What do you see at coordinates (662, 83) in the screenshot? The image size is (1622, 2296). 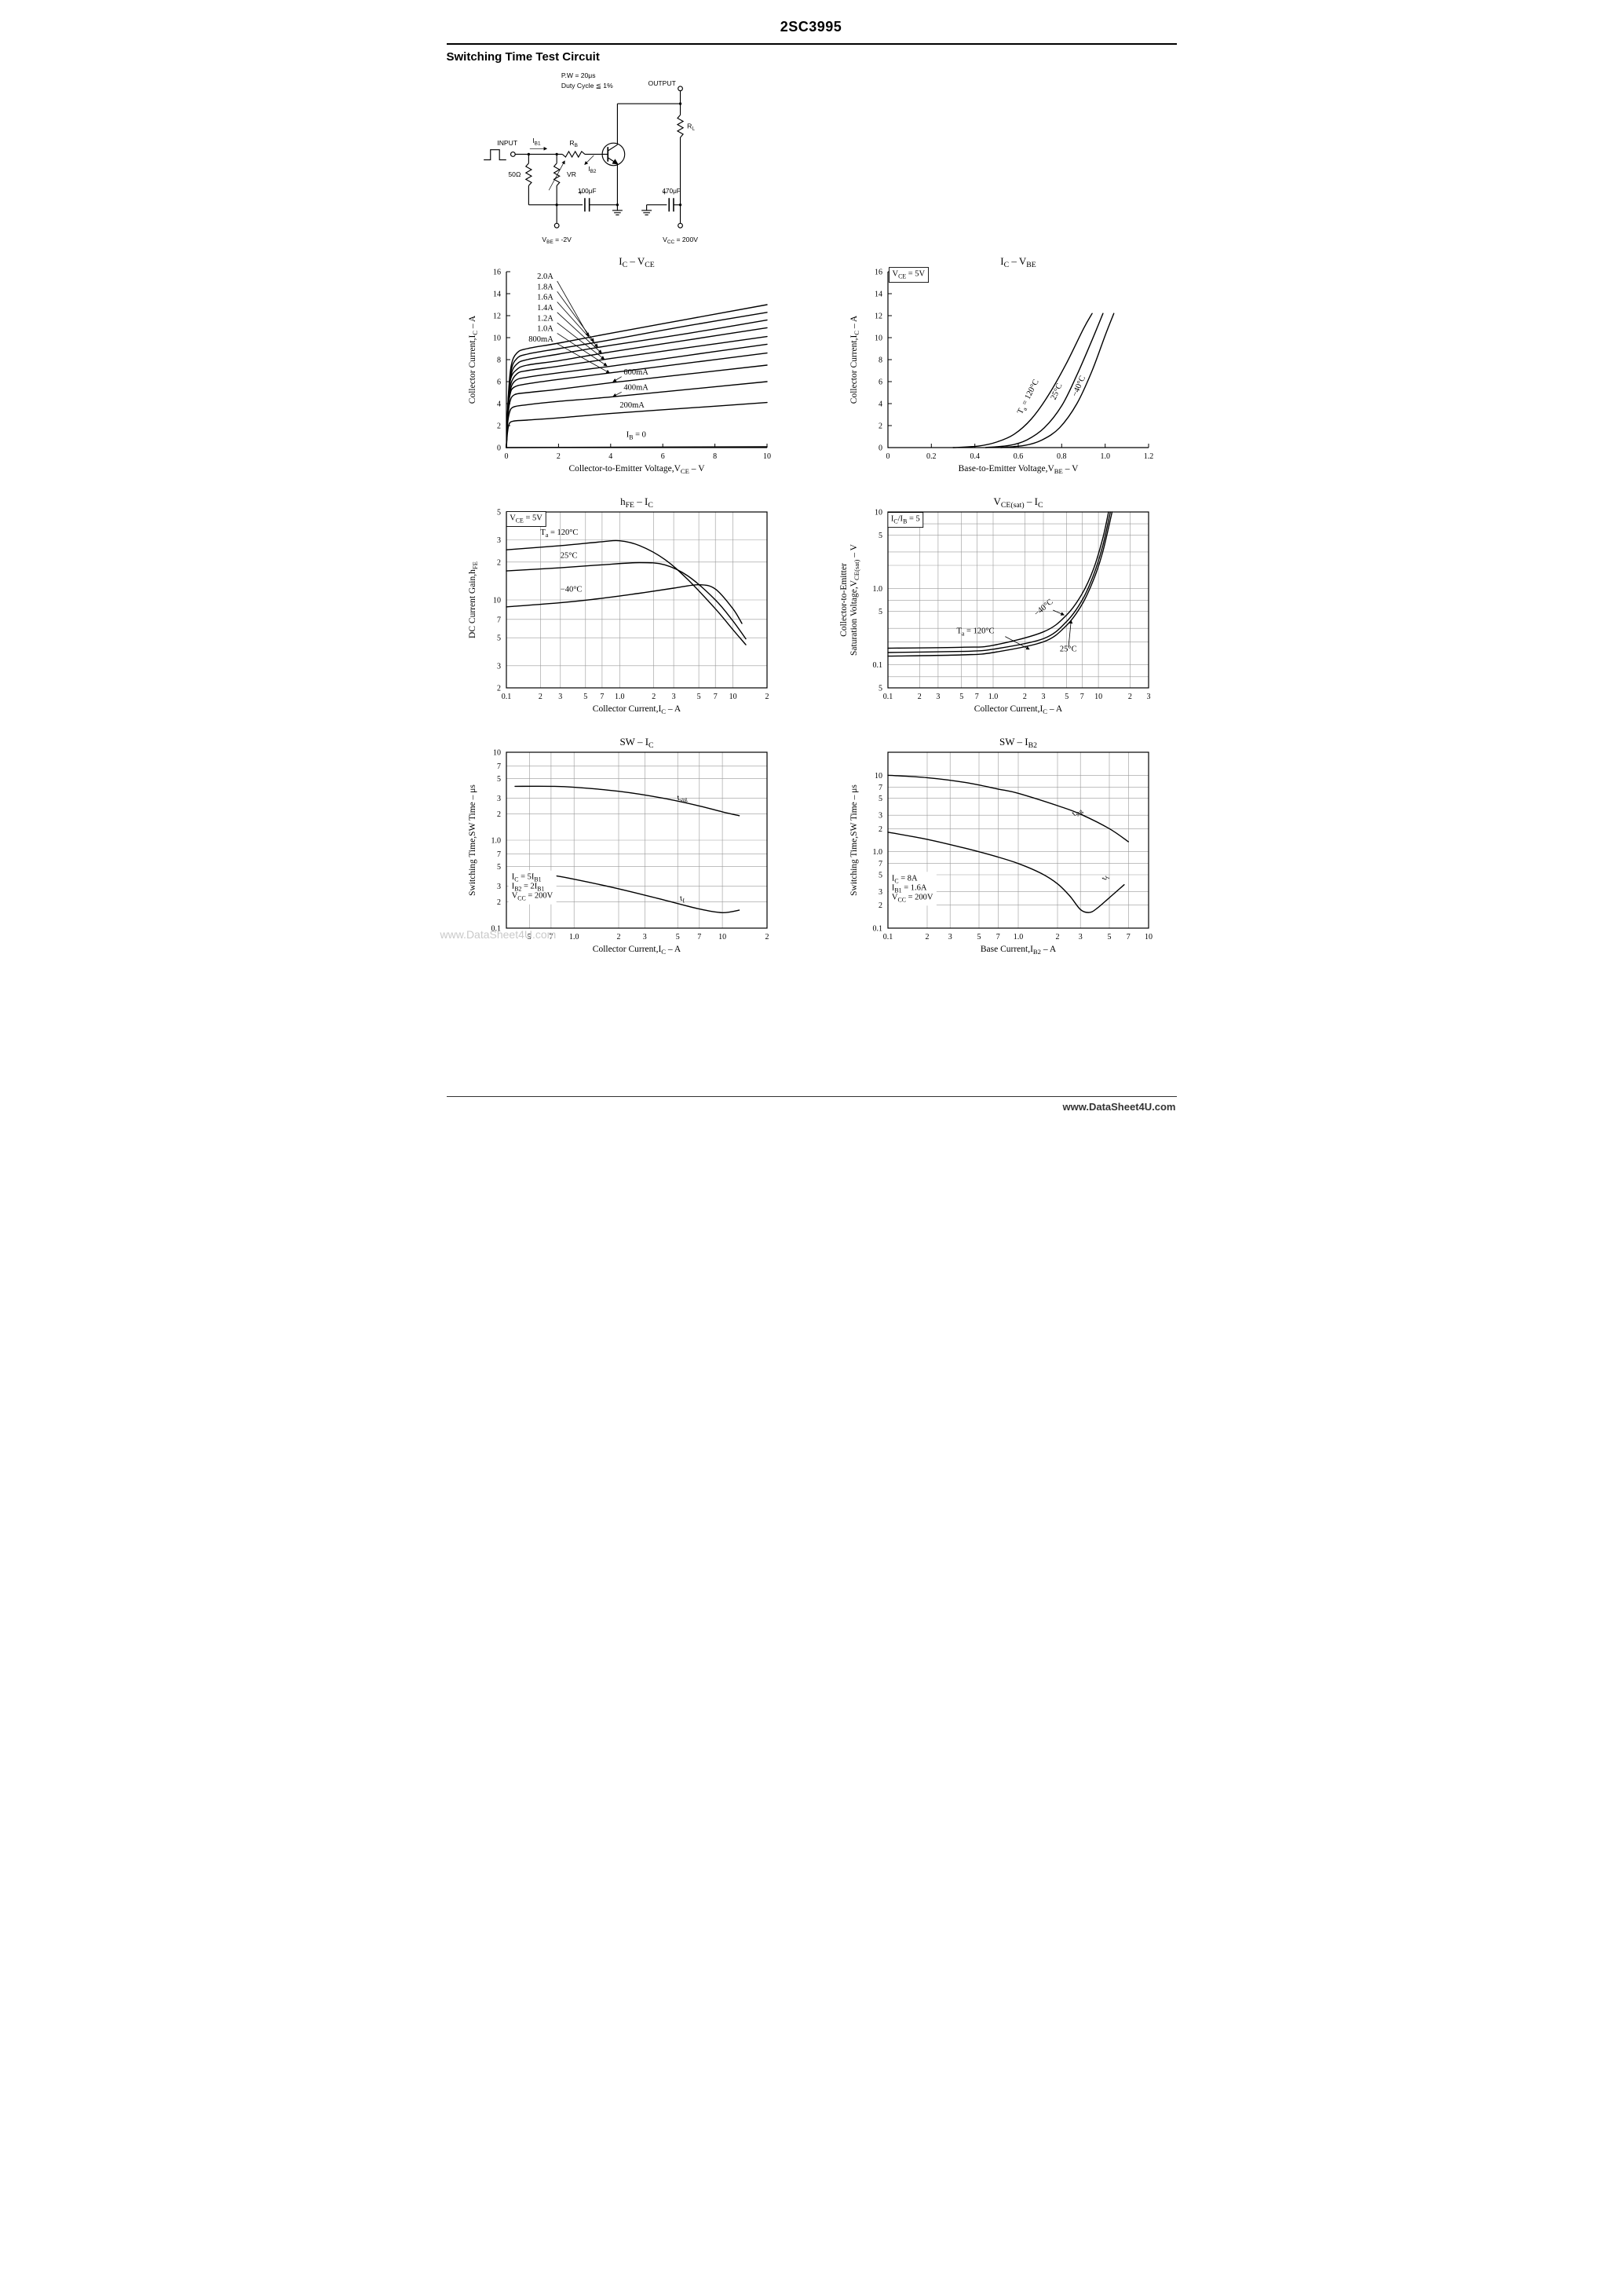 I see `svg-text: OUTPUT` at bounding box center [662, 83].